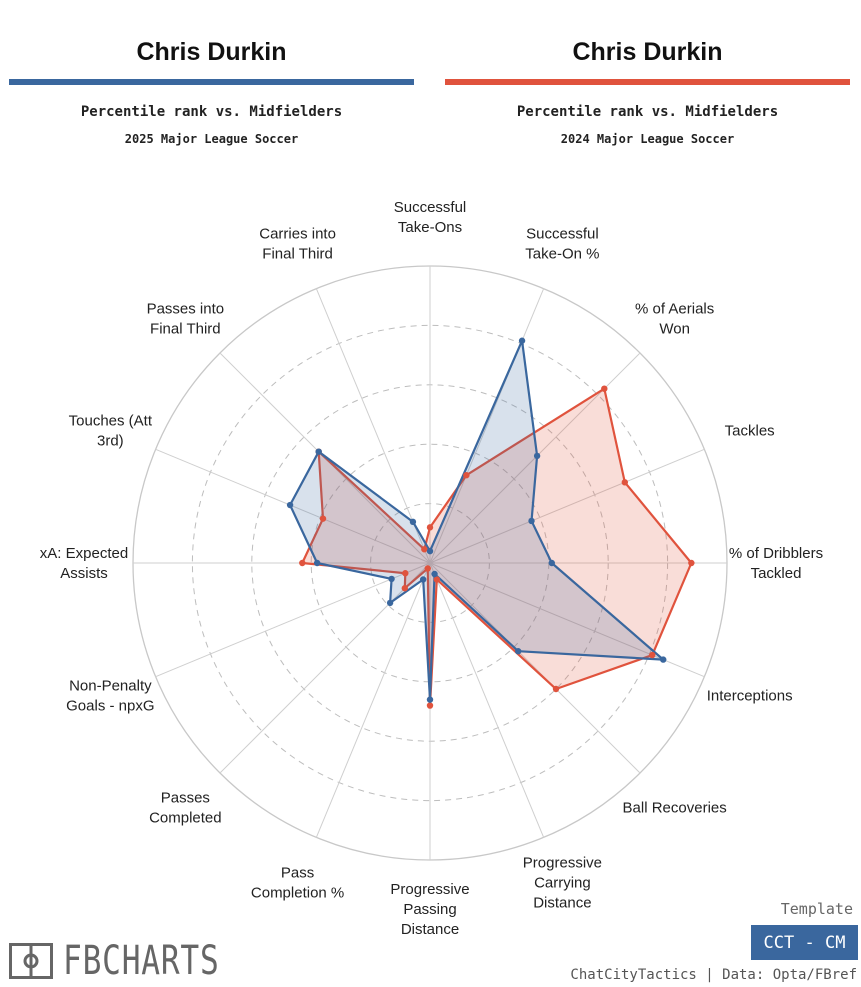  What do you see at coordinates (647, 139) in the screenshot?
I see `right-season: 2024 Major League Soccer` at bounding box center [647, 139].